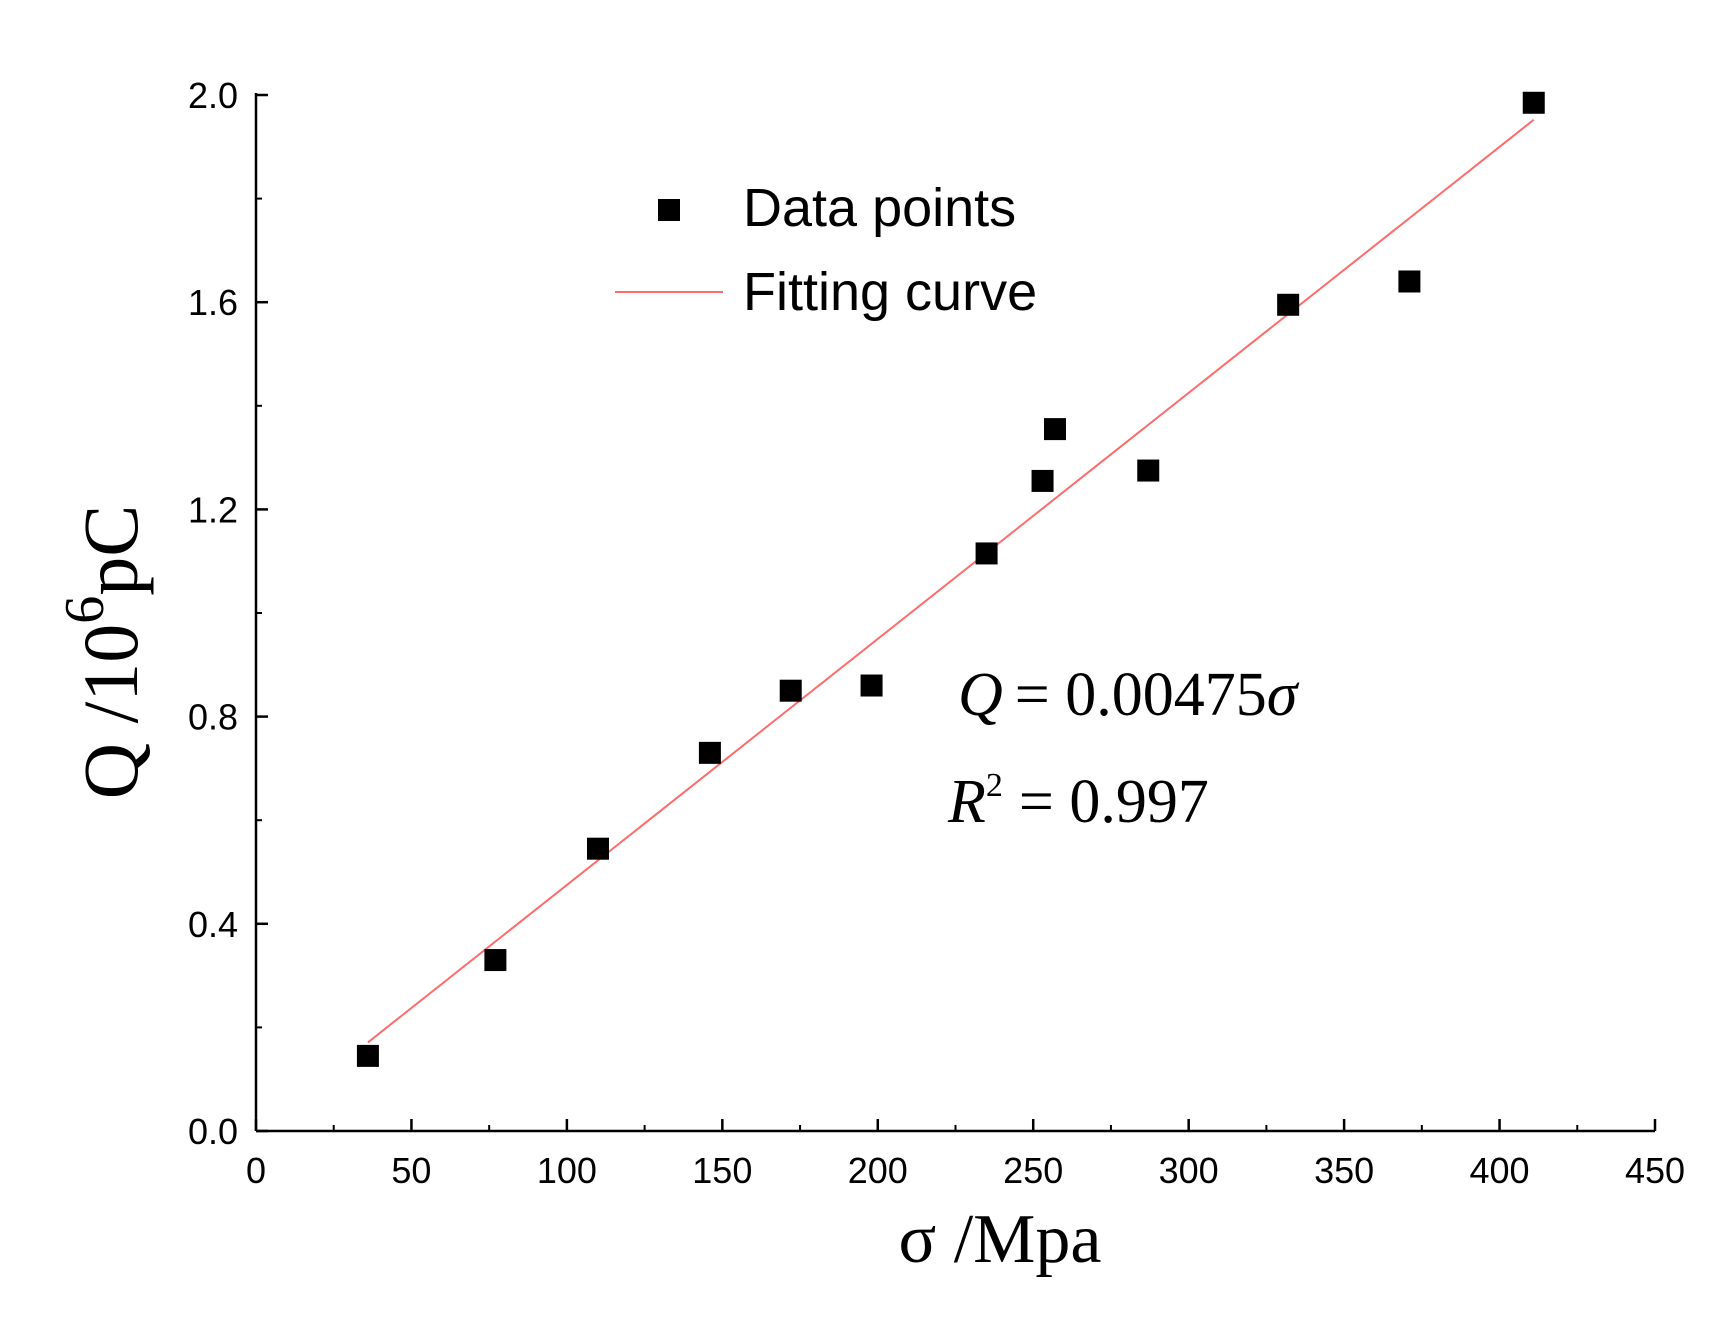 The height and width of the screenshot is (1319, 1713). Describe the element at coordinates (228, 613) in the screenshot. I see `y-axis-ticks: 0.0 0.4 0.8 1.2 1.6 2.0` at that location.